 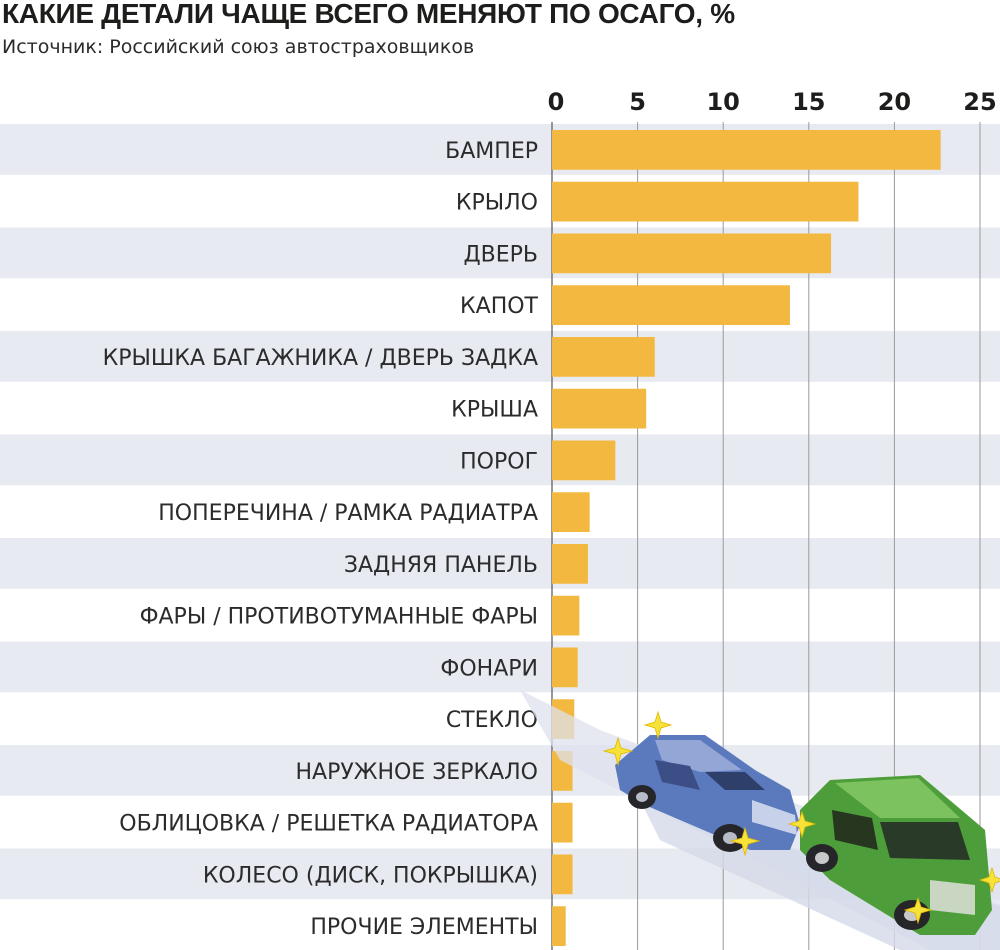 I want to click on category-label: КОЛЕСО (ДИСК, ПОКРЫШКА), so click(x=370, y=875).